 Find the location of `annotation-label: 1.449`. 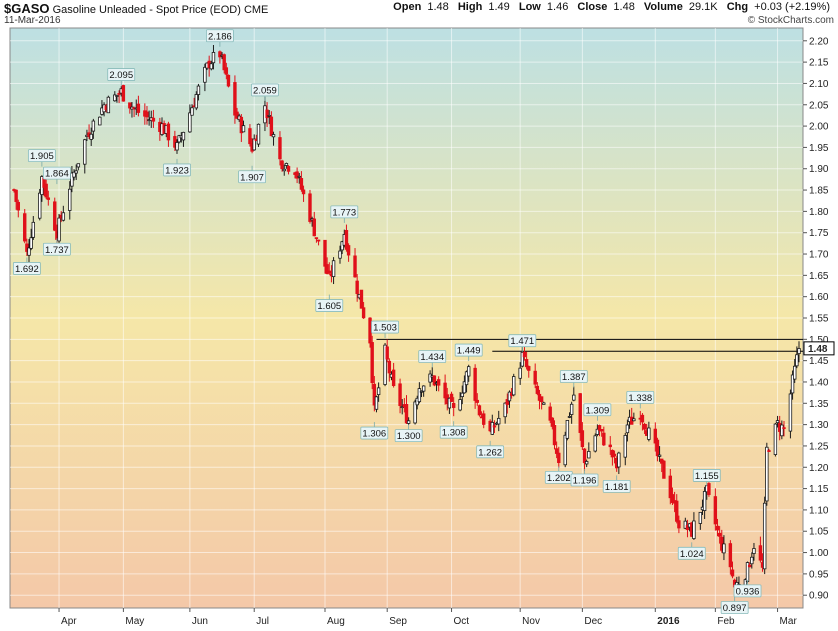

annotation-label: 1.449 is located at coordinates (469, 351).